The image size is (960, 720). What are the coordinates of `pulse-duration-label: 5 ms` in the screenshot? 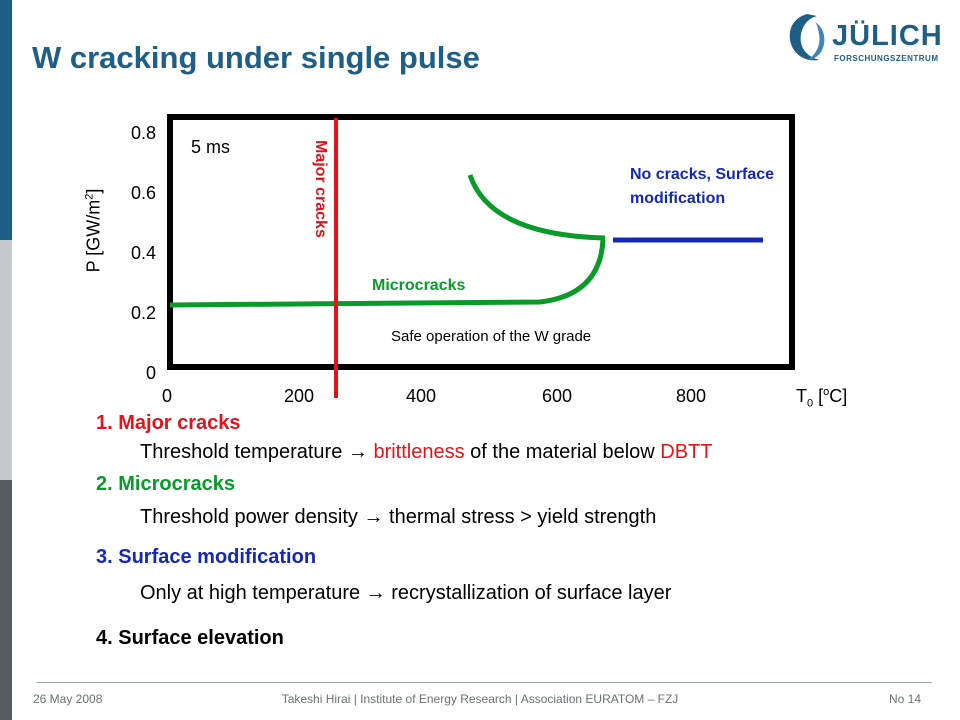 It's located at (211, 147).